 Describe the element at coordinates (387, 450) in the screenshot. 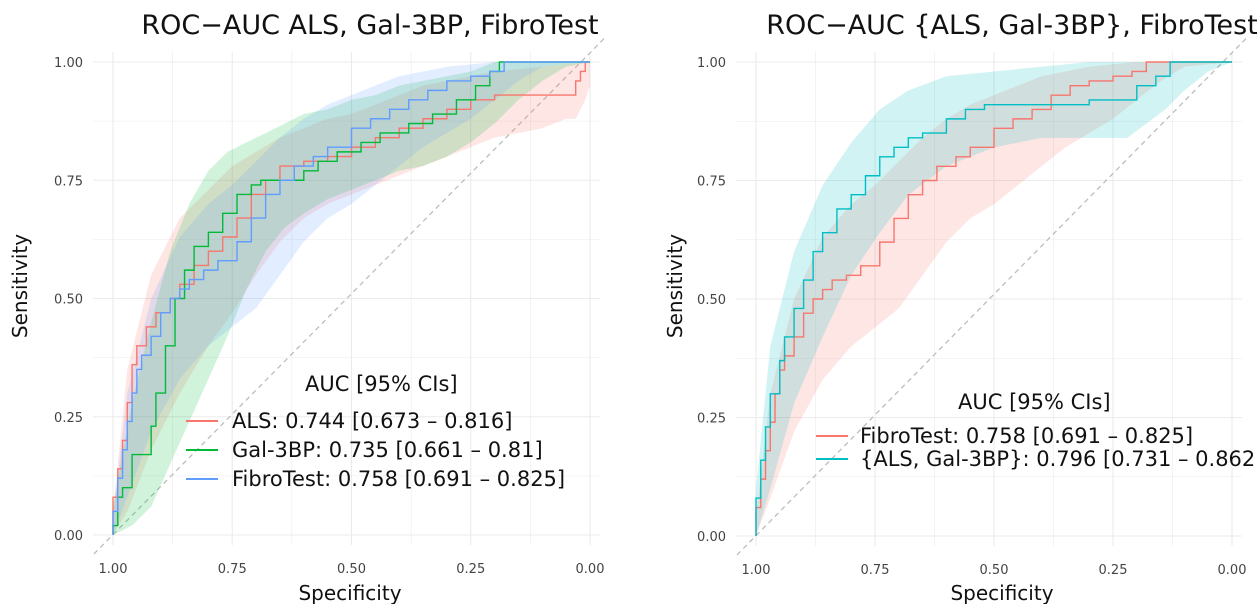

I see `legend-label-gal3bp: Gal-3BP: 0.735 [0.661 – 0.81]` at that location.